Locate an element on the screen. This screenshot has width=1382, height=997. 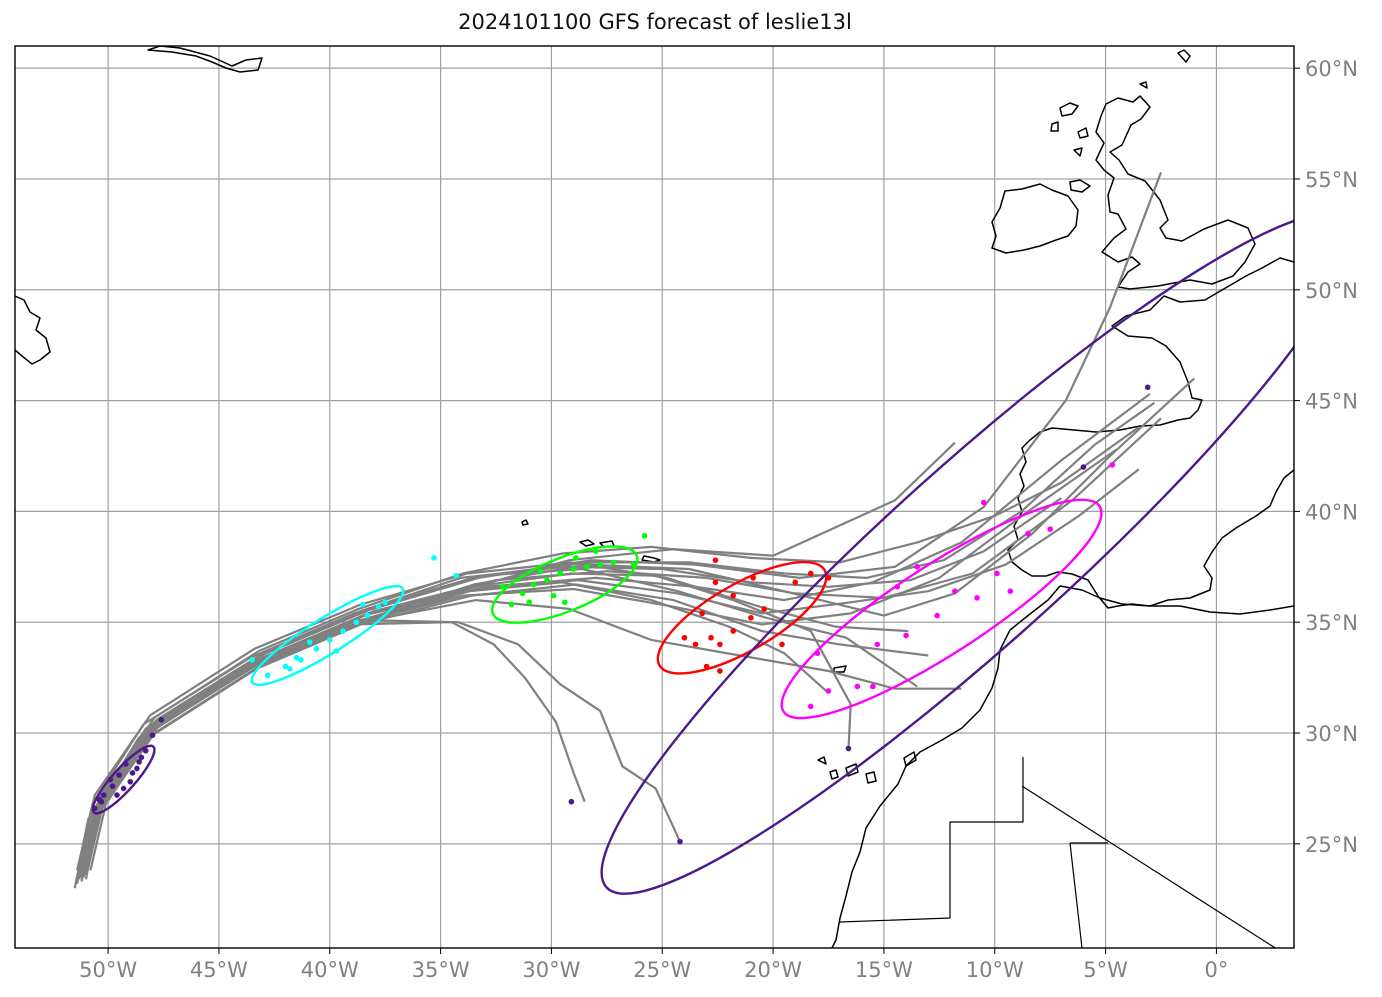
y-tick-label: 25°N is located at coordinates (1331, 845).